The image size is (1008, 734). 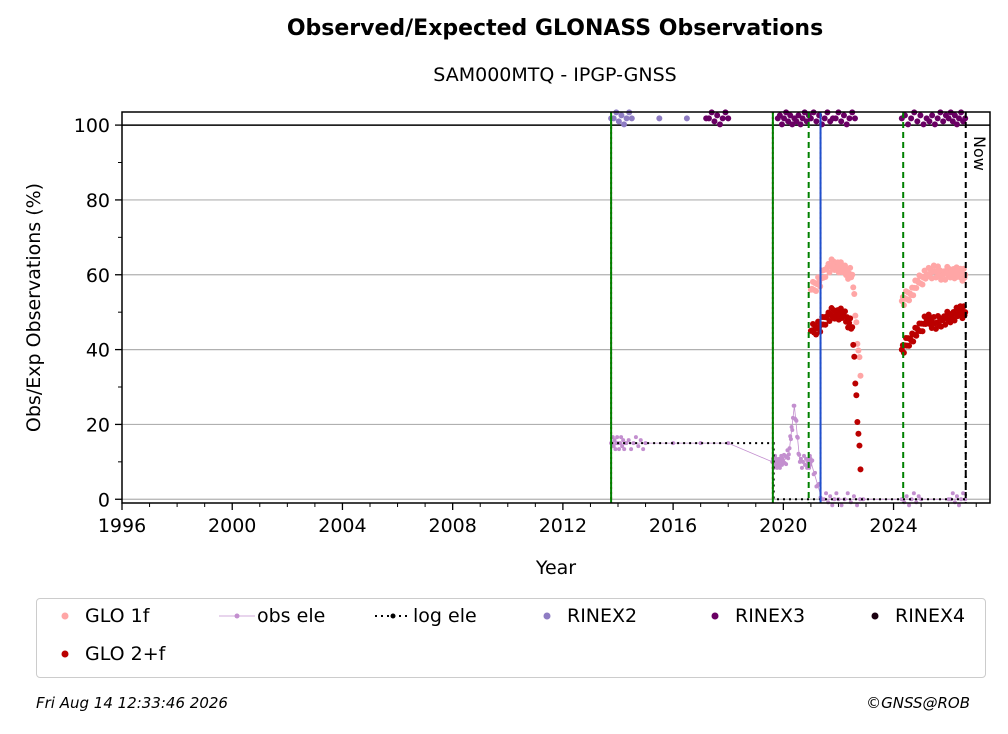 What do you see at coordinates (555, 568) in the screenshot?
I see `x-axis-label: Year` at bounding box center [555, 568].